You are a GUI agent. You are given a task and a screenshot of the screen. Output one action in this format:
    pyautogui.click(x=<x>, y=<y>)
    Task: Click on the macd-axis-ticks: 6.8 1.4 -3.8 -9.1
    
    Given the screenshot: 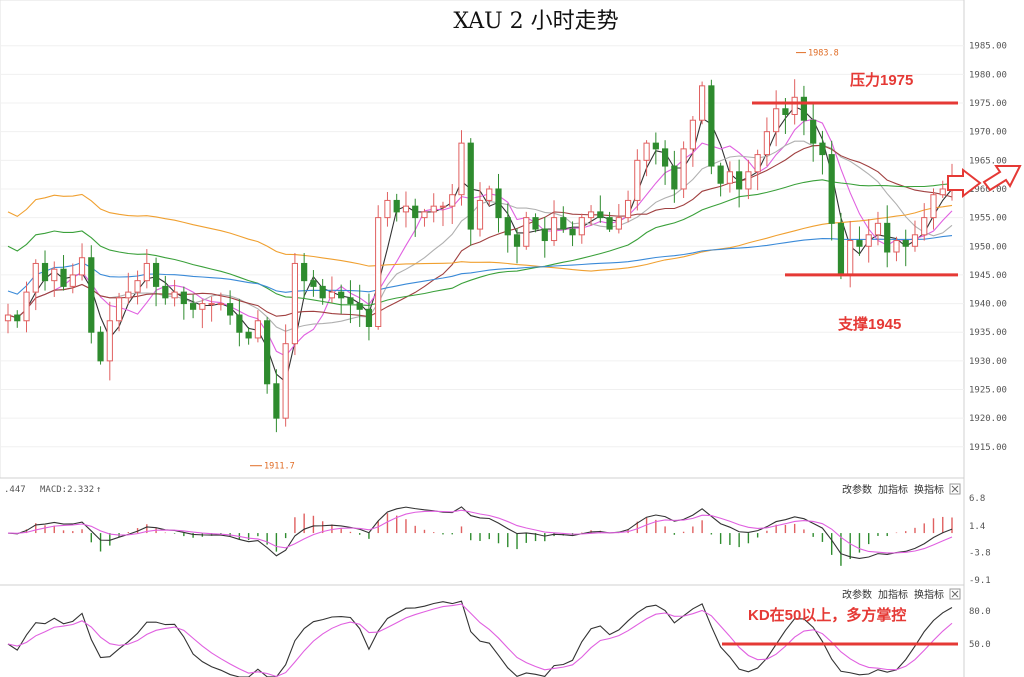 What is the action you would take?
    pyautogui.click(x=980, y=540)
    